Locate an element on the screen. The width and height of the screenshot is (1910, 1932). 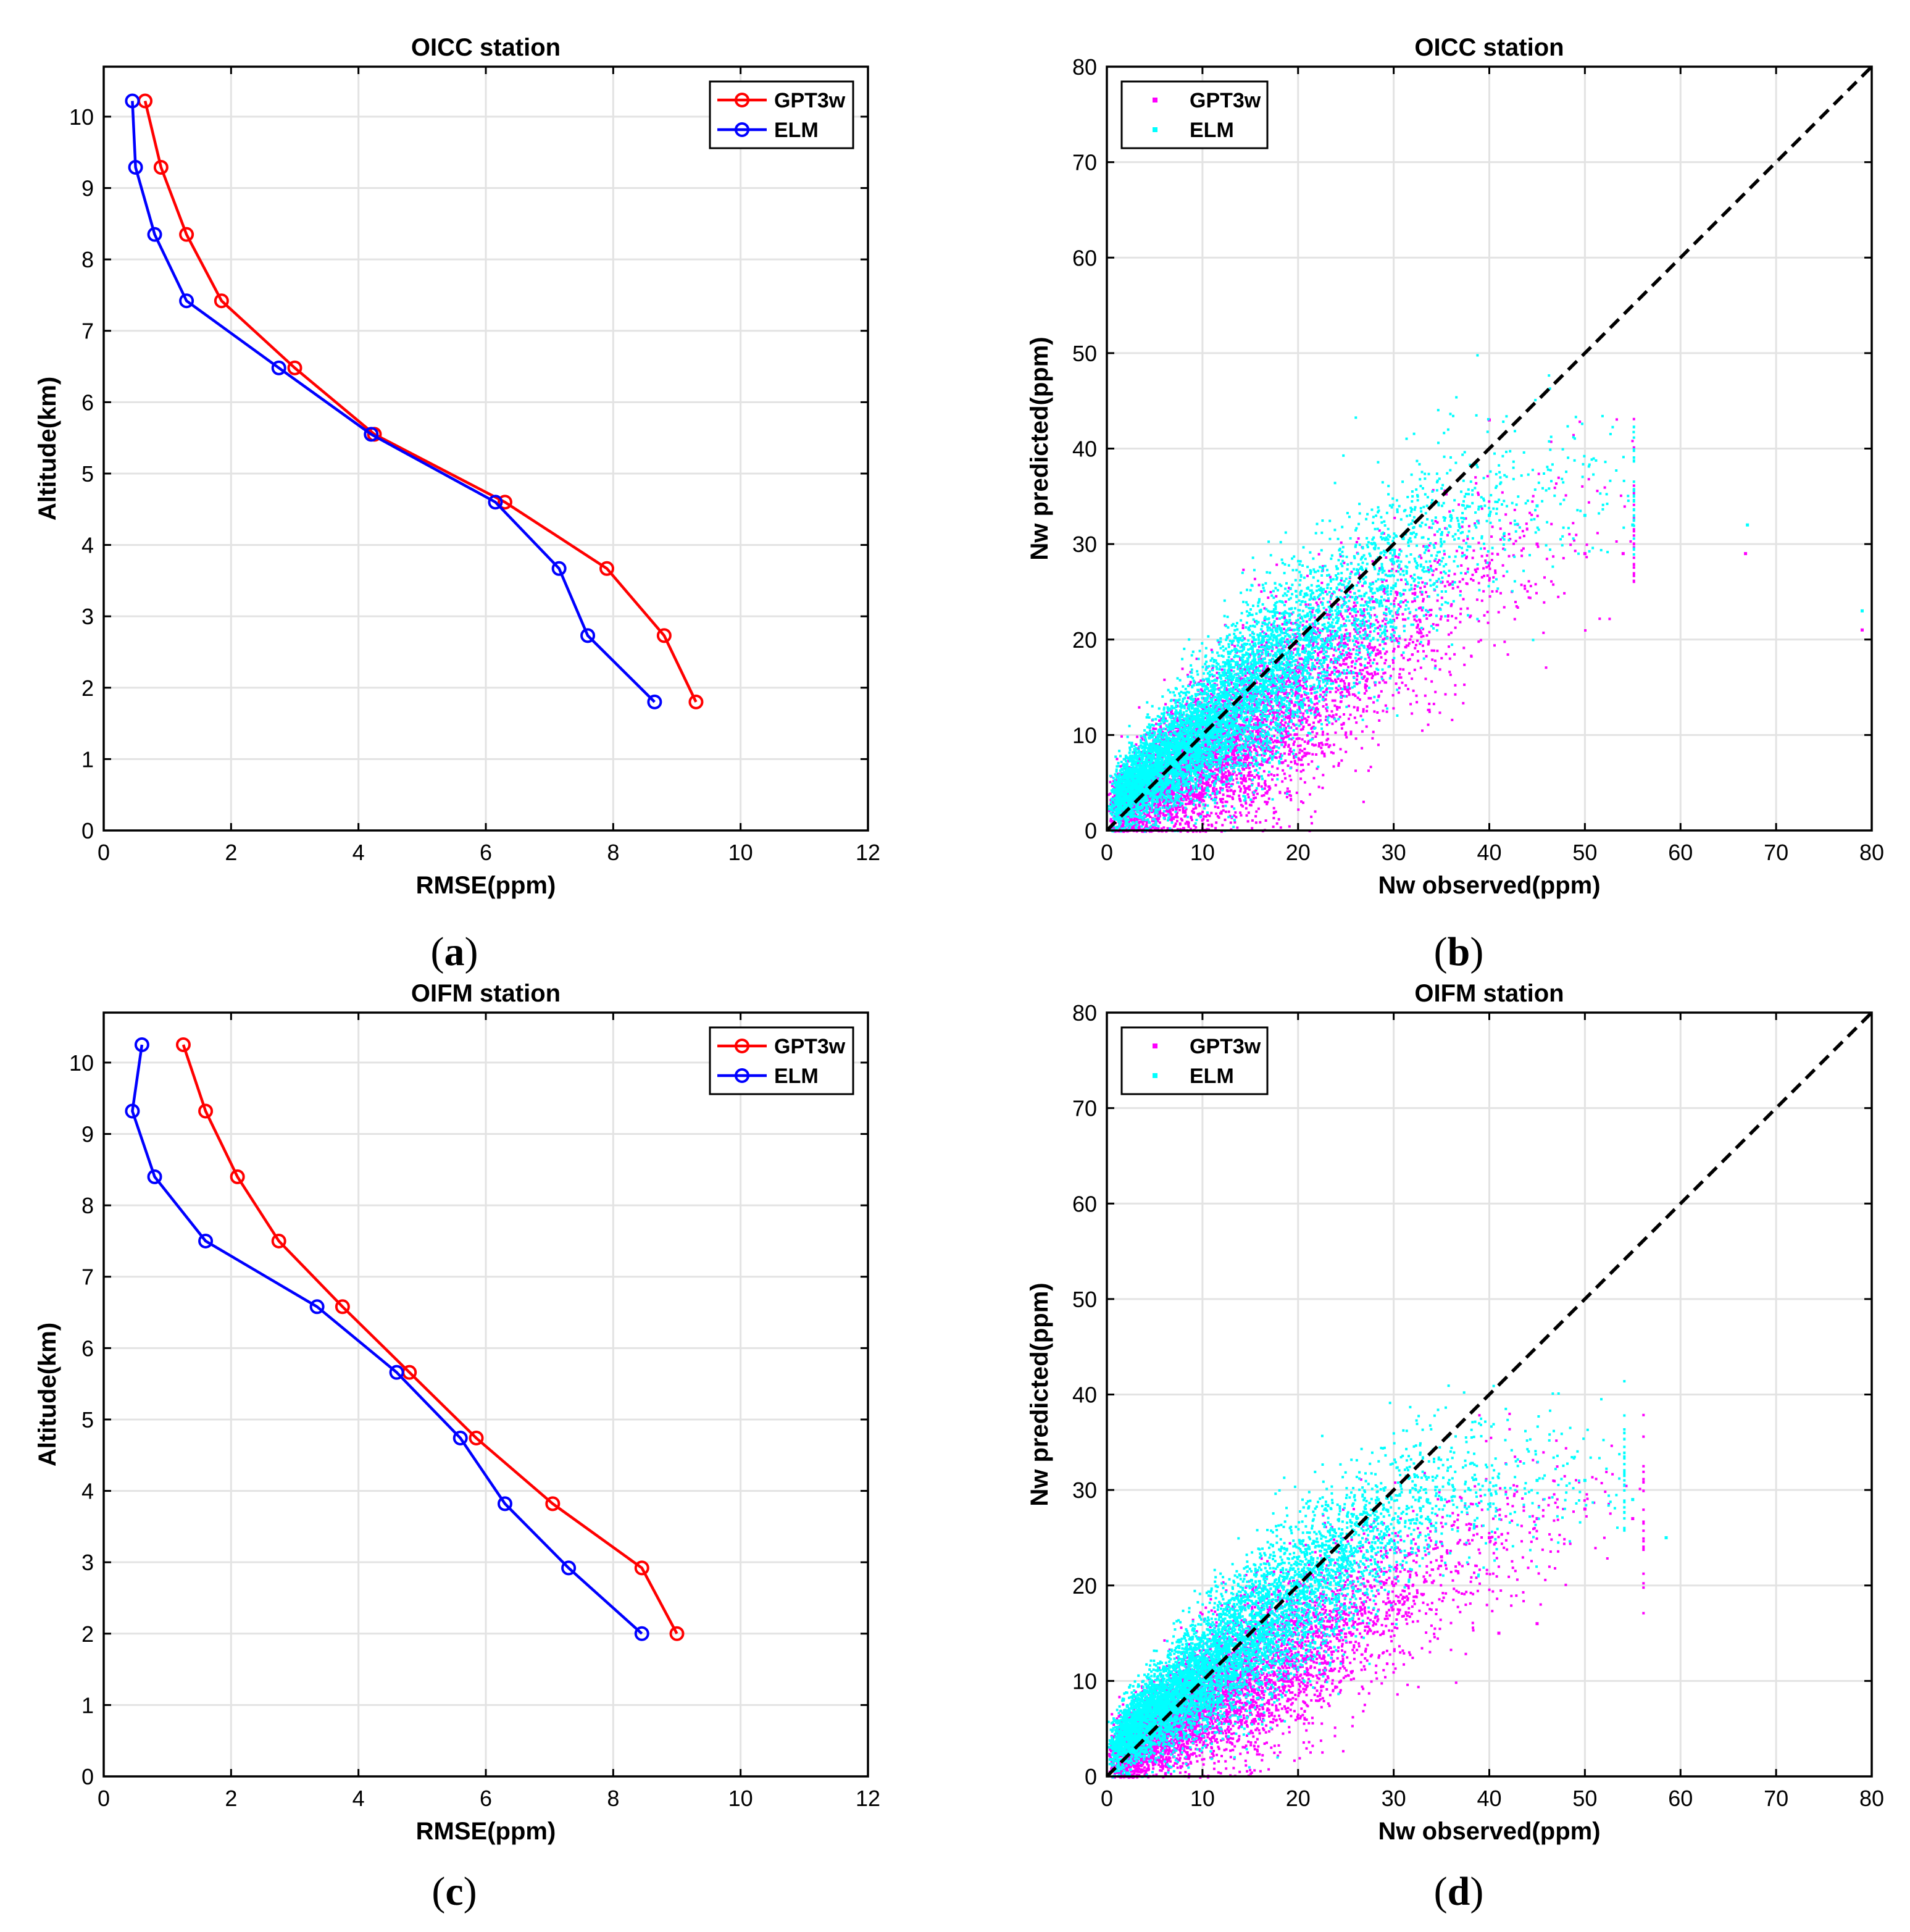
panel-label-letter: a is located at coordinates (454, 952).